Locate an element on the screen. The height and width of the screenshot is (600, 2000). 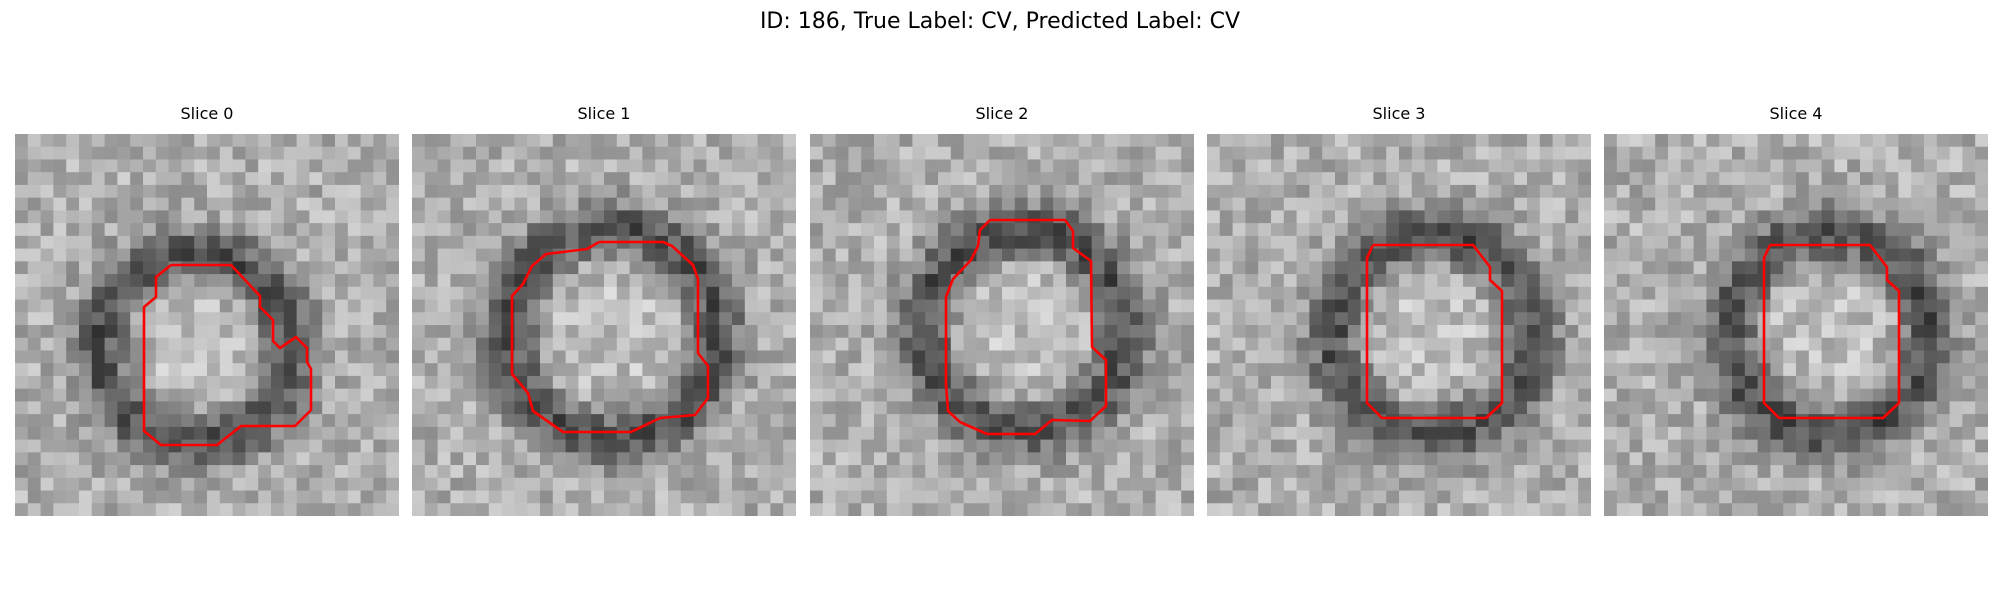
slice-title: Slice 4 is located at coordinates (1796, 113).